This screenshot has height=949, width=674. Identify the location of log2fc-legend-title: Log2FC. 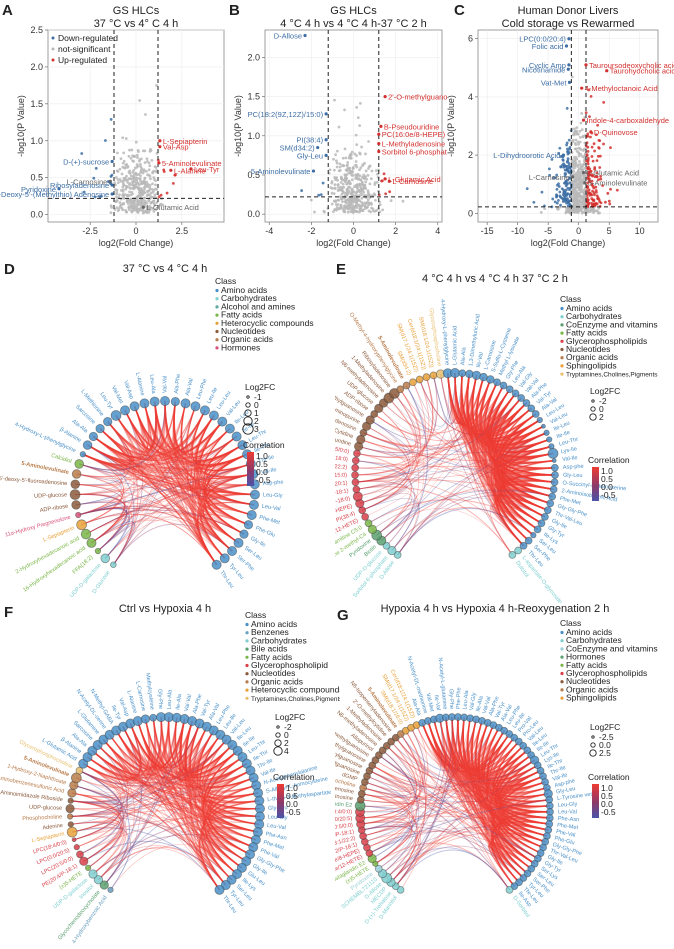
(290, 717).